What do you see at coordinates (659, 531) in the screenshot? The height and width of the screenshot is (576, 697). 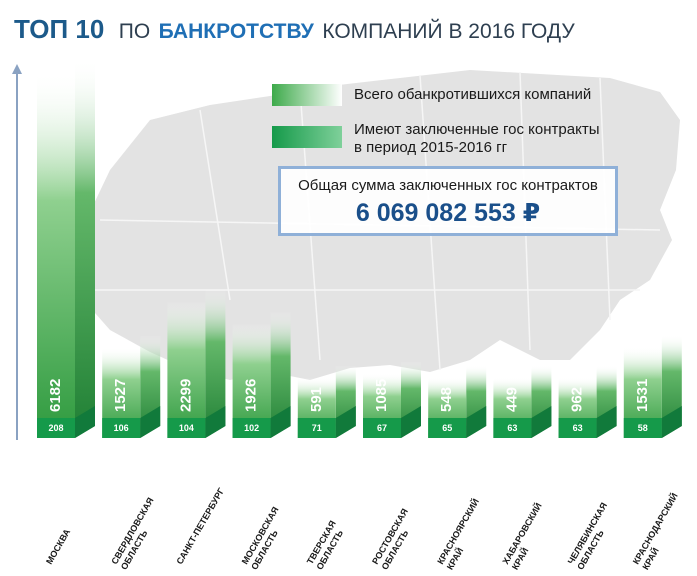 I see `category-label: КРАСНОДАРСКИЙКРАЙ` at bounding box center [659, 531].